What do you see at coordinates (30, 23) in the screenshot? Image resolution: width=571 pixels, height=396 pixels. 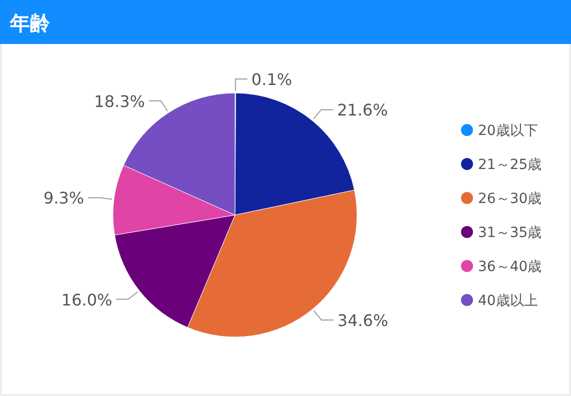 I see `chart-title: 年齢` at bounding box center [30, 23].